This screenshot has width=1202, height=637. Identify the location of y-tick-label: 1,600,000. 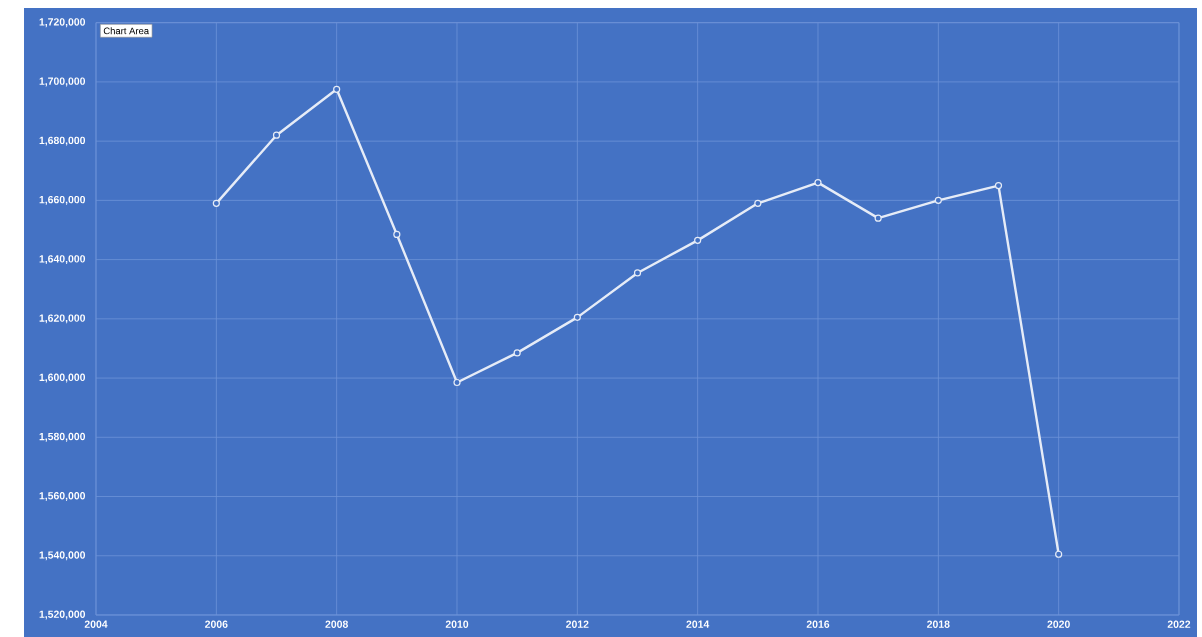
(62, 378).